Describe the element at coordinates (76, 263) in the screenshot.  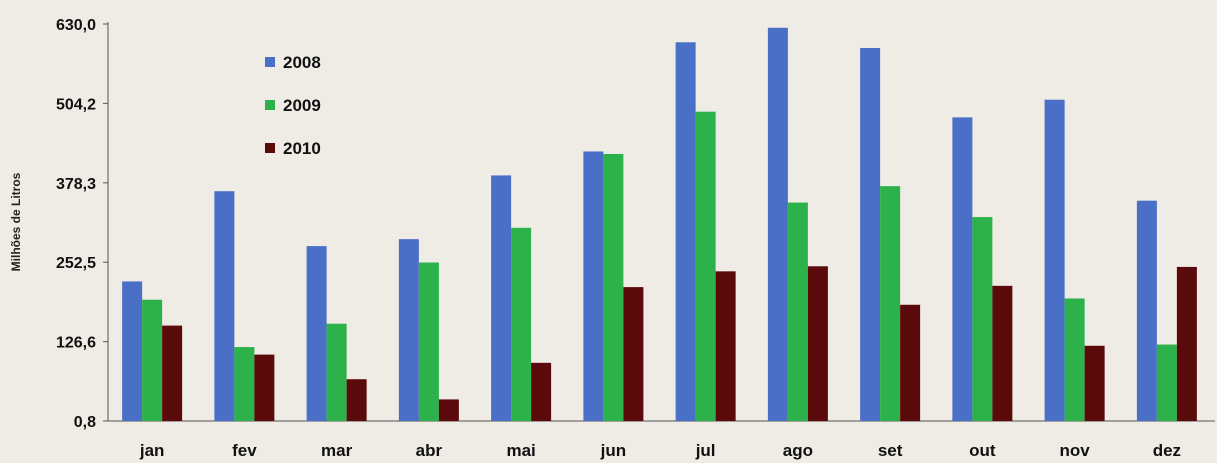
I see `y-tick-label: 252,5` at that location.